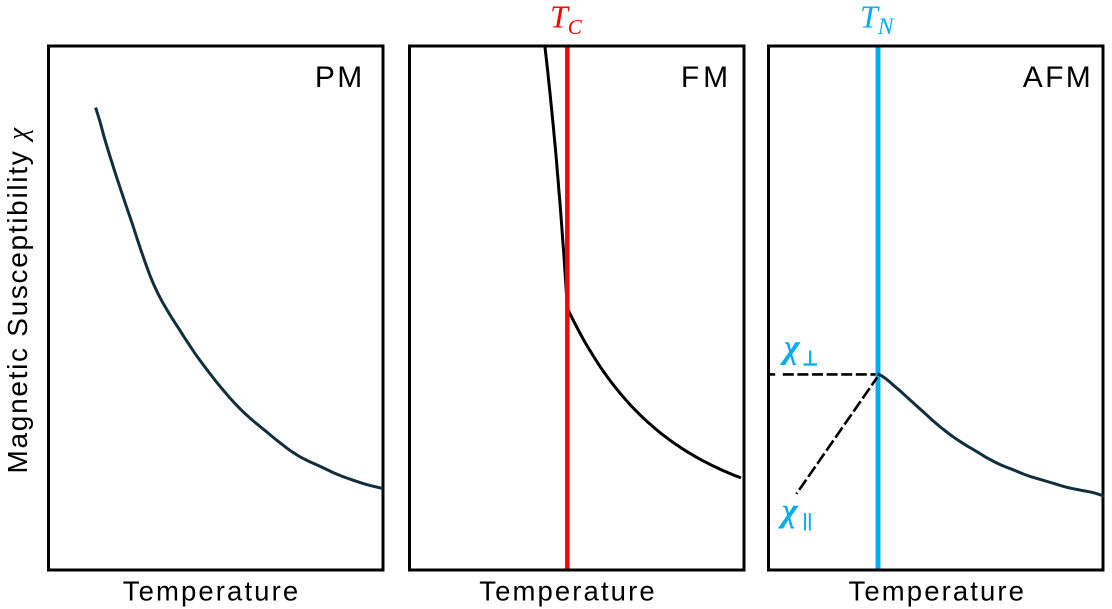  What do you see at coordinates (18, 299) in the screenshot?
I see `svg-text: Magnetic Susceptibility χ` at bounding box center [18, 299].